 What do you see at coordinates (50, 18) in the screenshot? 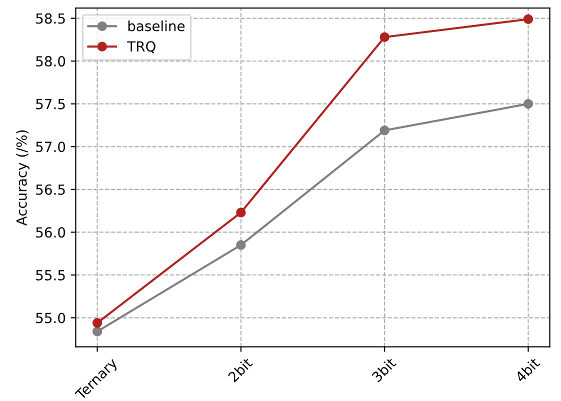
I see `y-tick-label: 58.5` at bounding box center [50, 18].